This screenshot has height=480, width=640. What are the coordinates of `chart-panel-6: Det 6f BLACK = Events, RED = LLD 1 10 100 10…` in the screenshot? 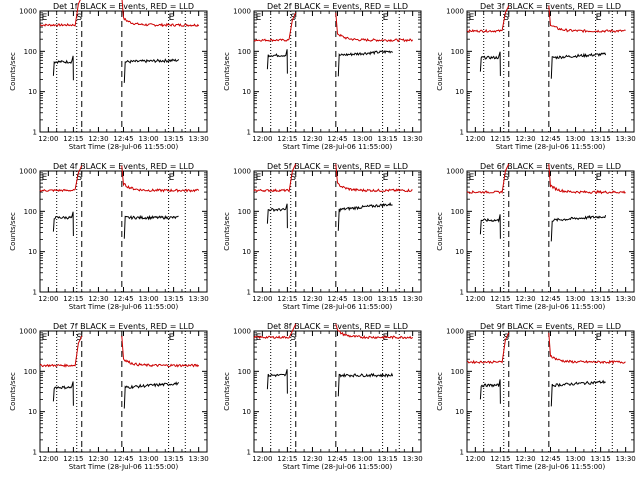 It's located at (536, 236).